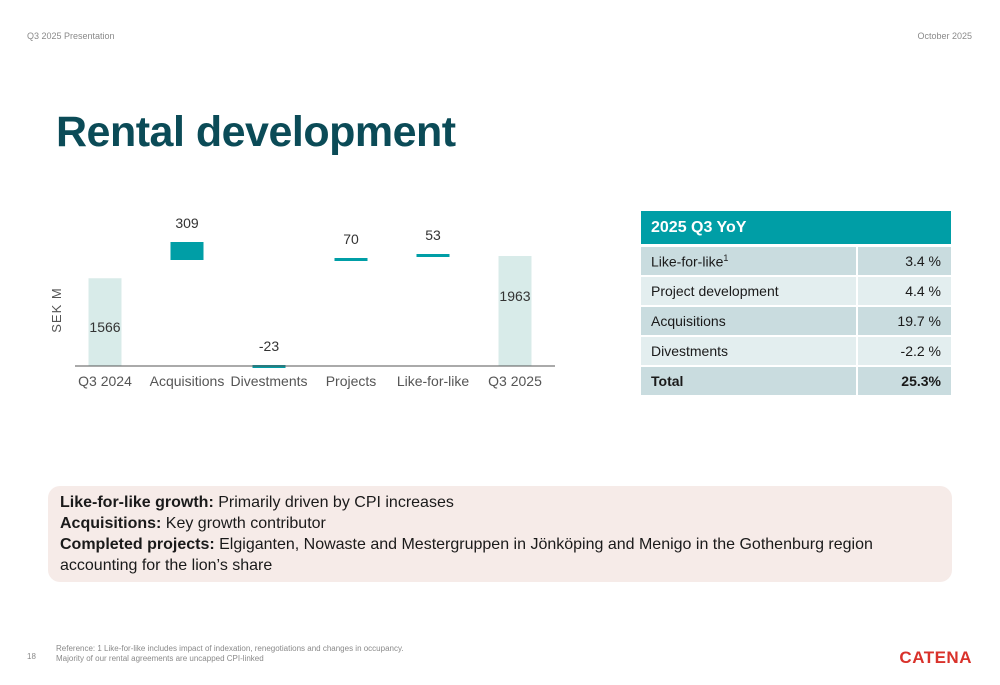  I want to click on table-row: Divestments -2.2 %, so click(796, 351).